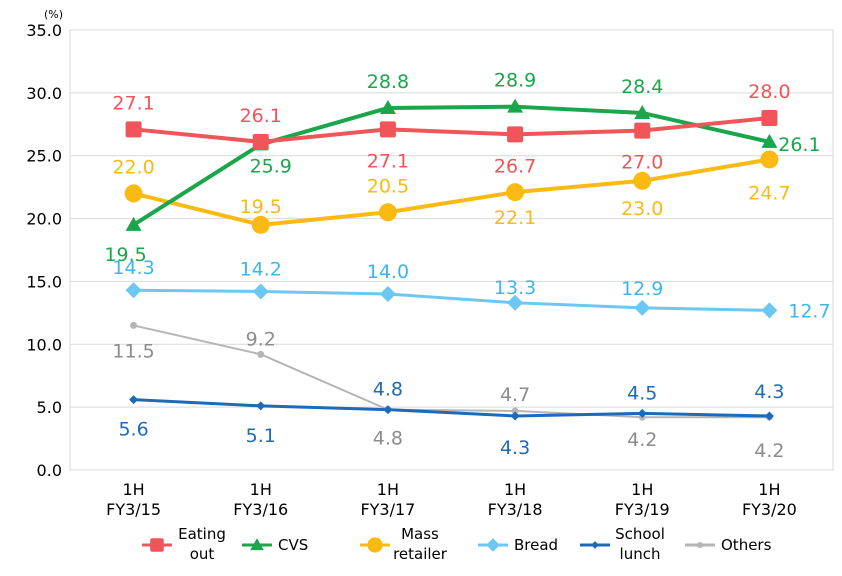  Describe the element at coordinates (44, 344) in the screenshot. I see `y-tick-label: 10.0` at that location.